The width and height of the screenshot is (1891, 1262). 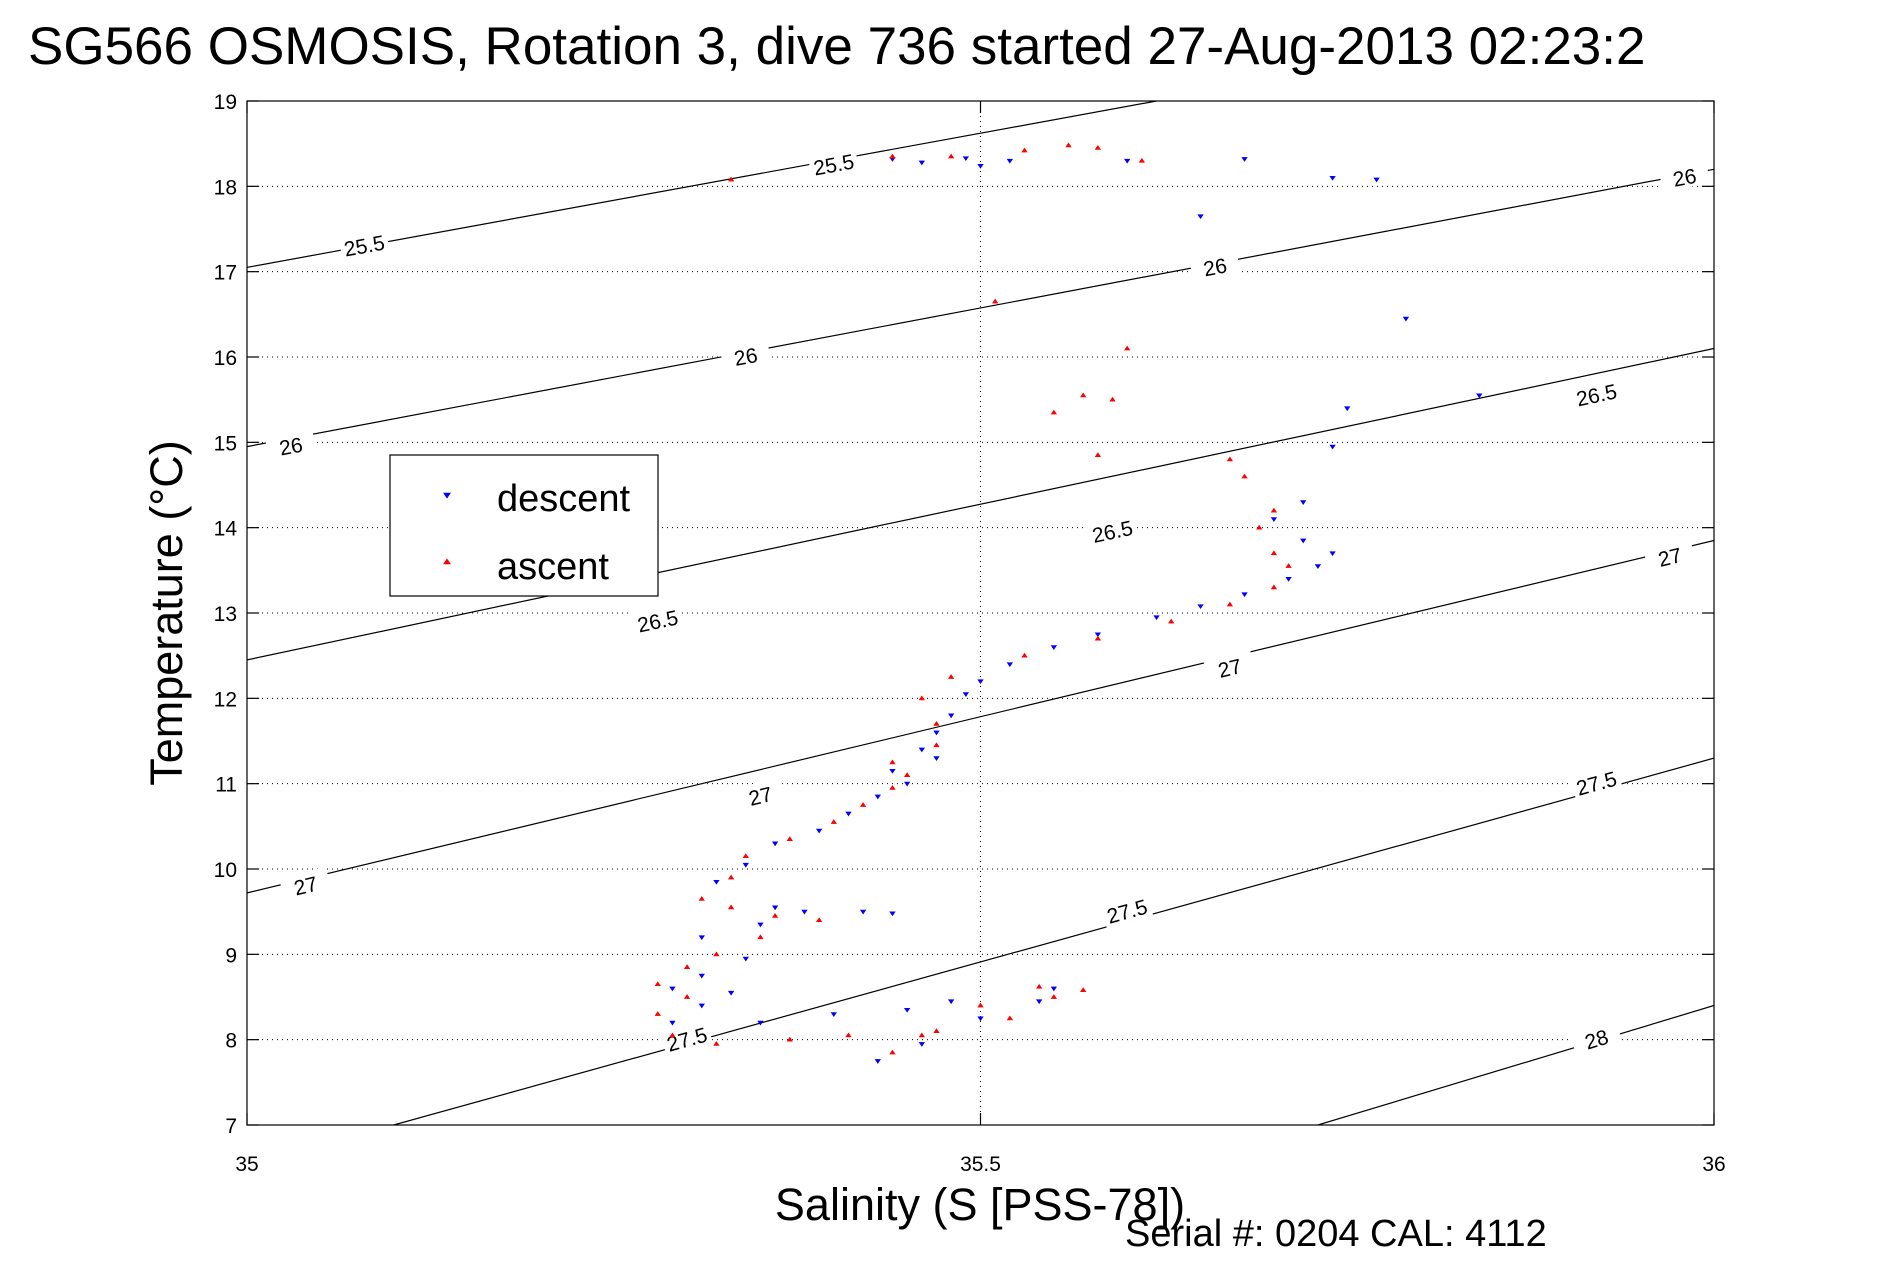 I want to click on y-tick-label: 16, so click(x=225, y=358).